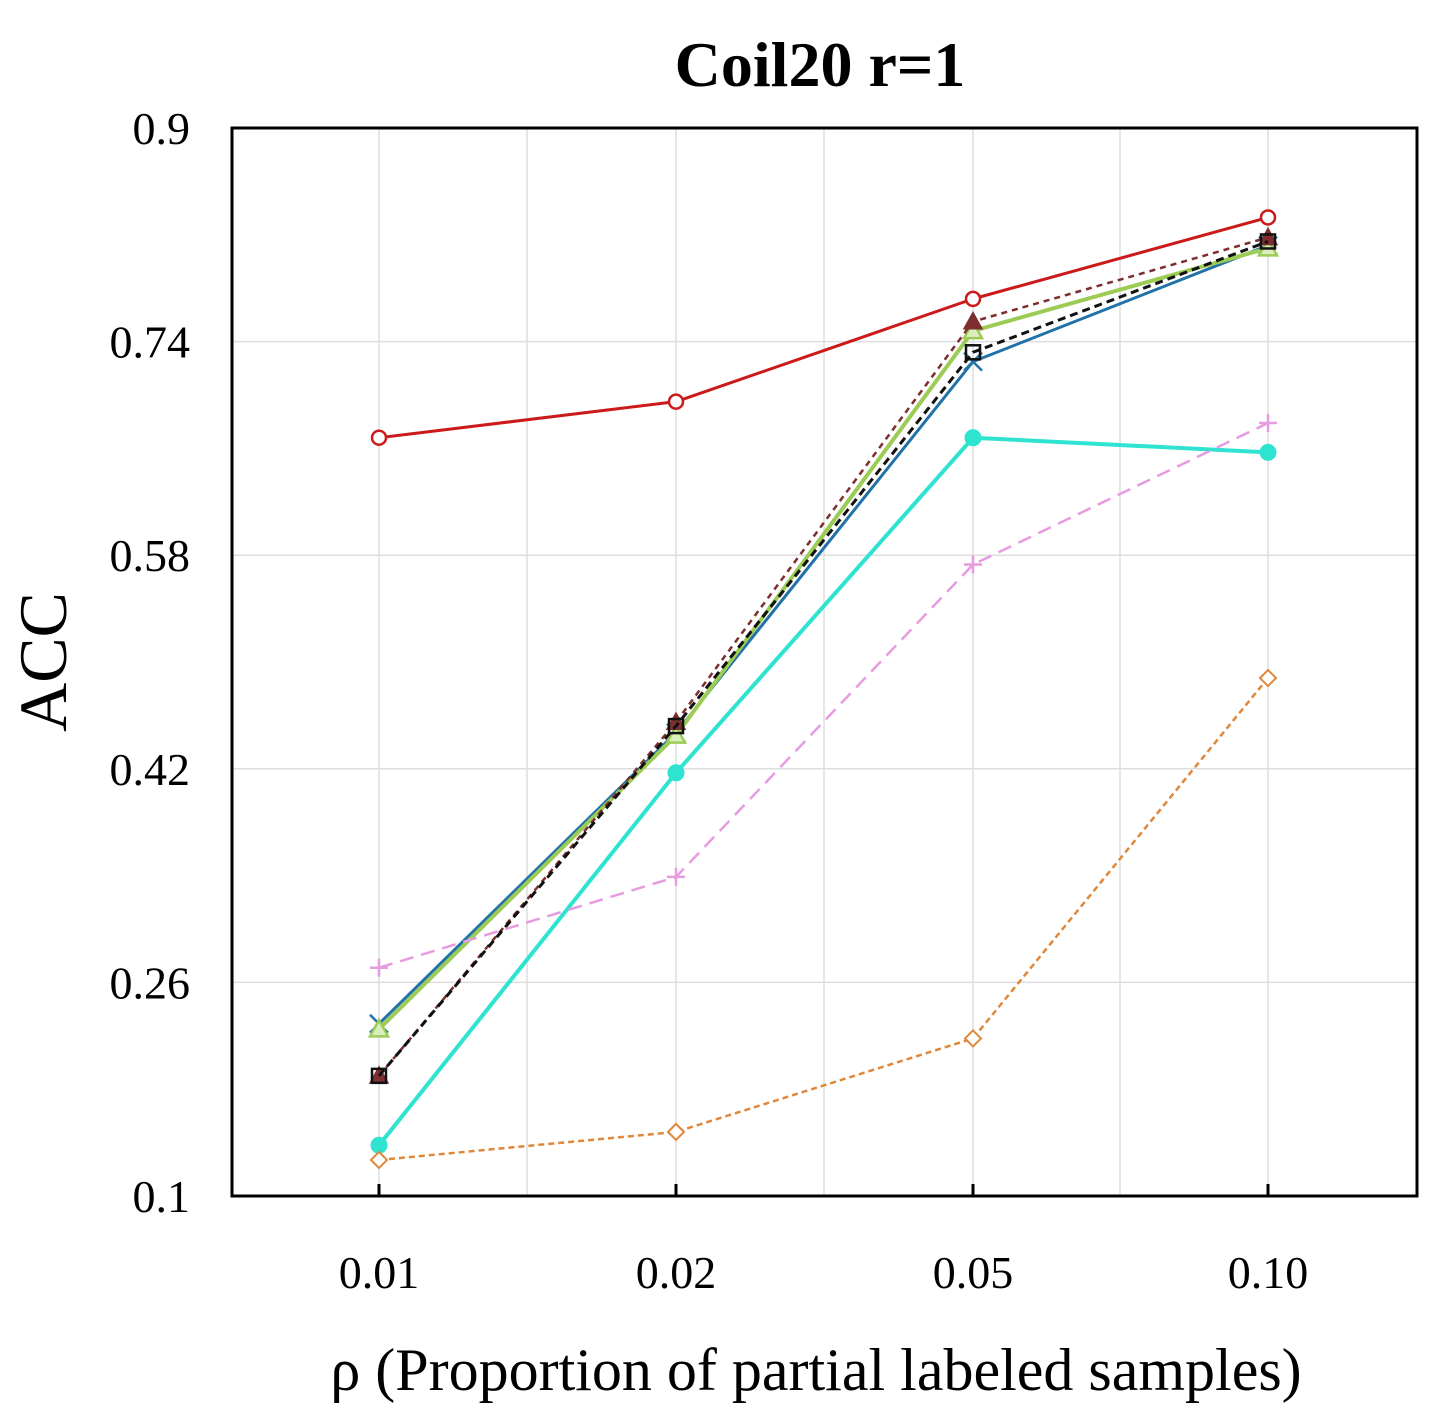 This screenshot has width=1442, height=1420. Describe the element at coordinates (150, 982) in the screenshot. I see `y-tick-label: 0.26` at that location.